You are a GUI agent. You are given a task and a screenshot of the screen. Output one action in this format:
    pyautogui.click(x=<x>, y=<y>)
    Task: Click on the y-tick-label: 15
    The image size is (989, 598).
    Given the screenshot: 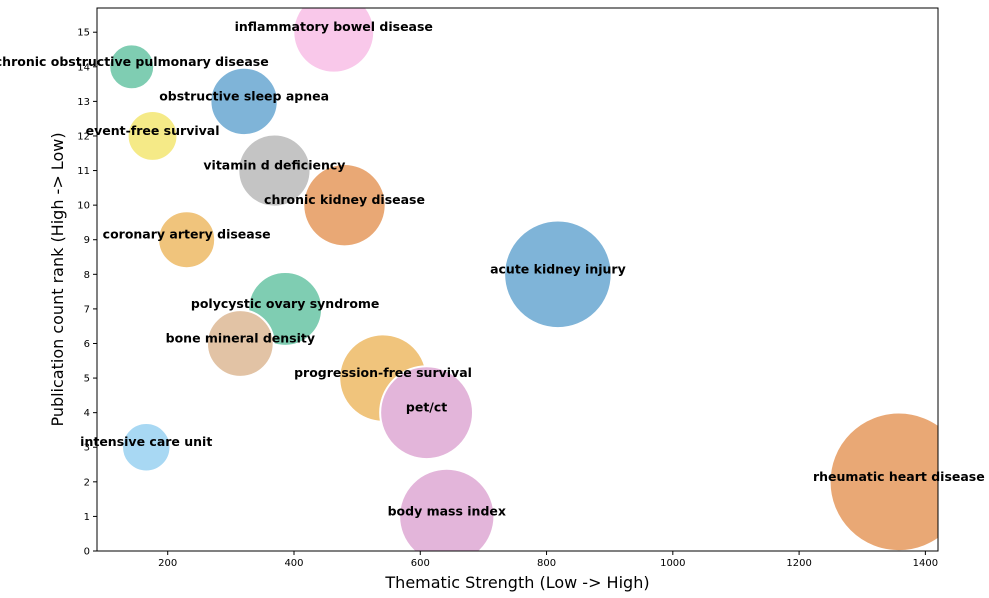 What is the action you would take?
    pyautogui.click(x=83, y=33)
    